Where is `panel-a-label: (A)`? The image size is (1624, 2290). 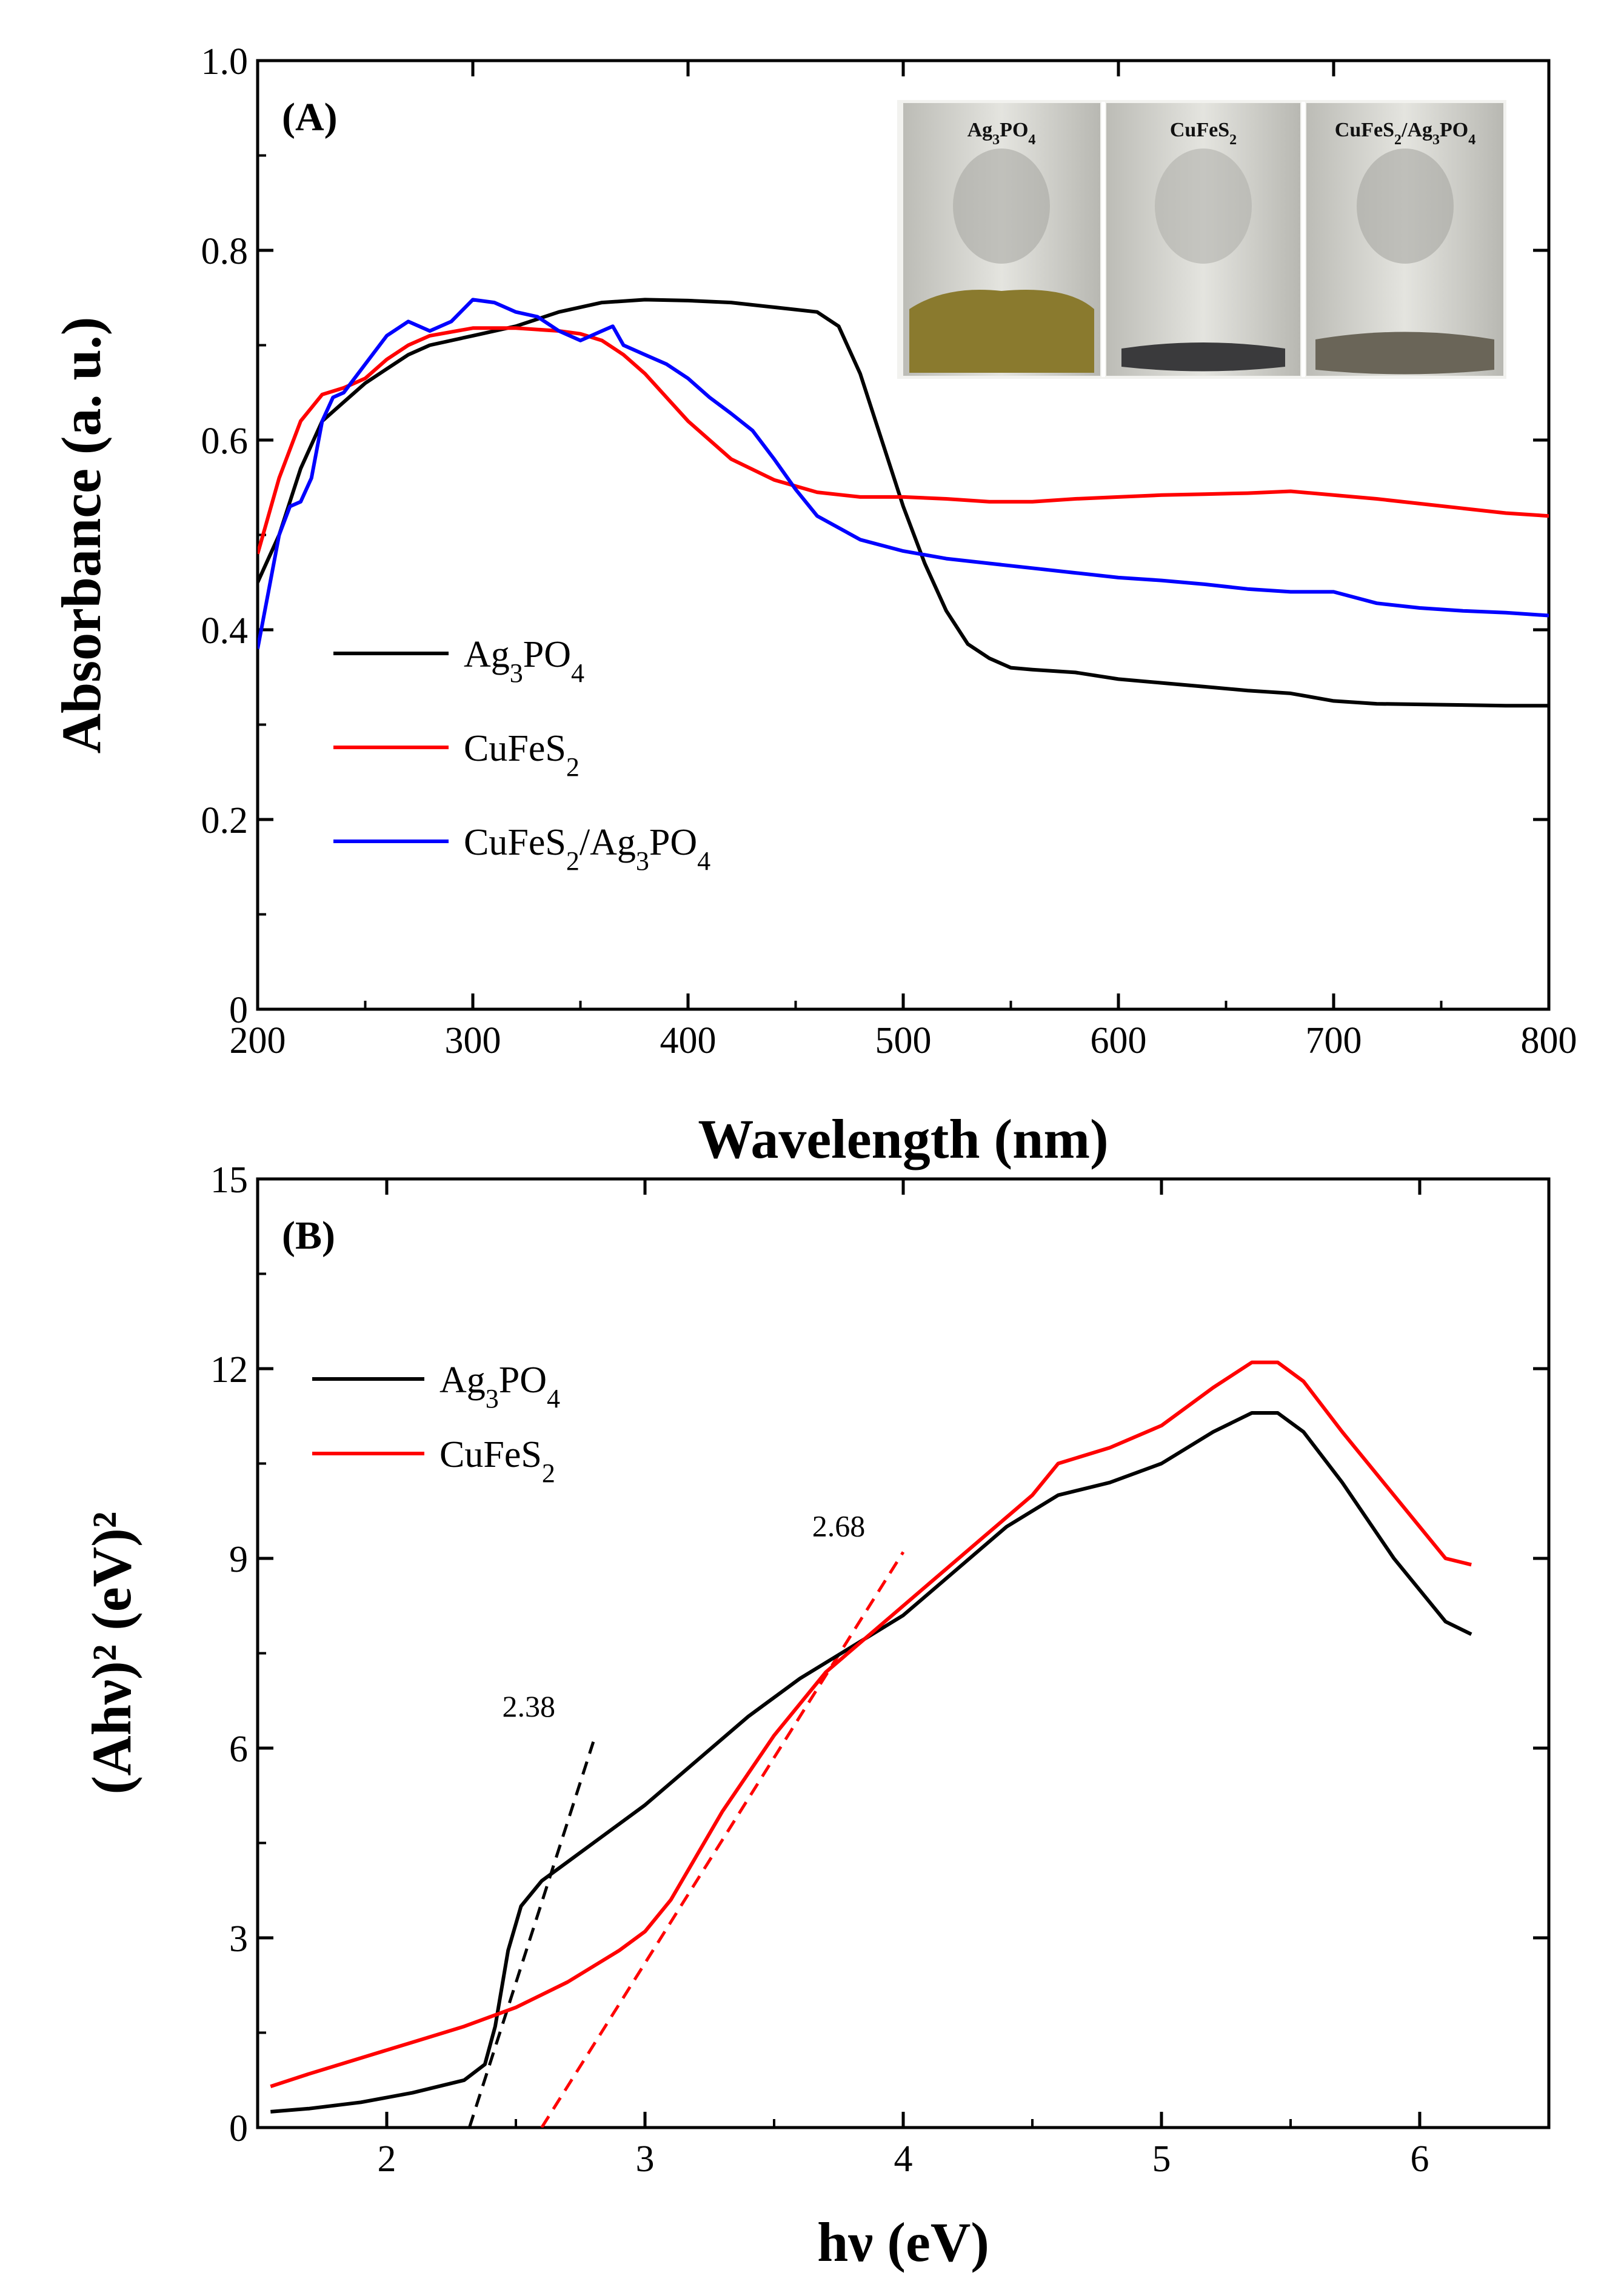
panel-a-label: (A) is located at coordinates (310, 117).